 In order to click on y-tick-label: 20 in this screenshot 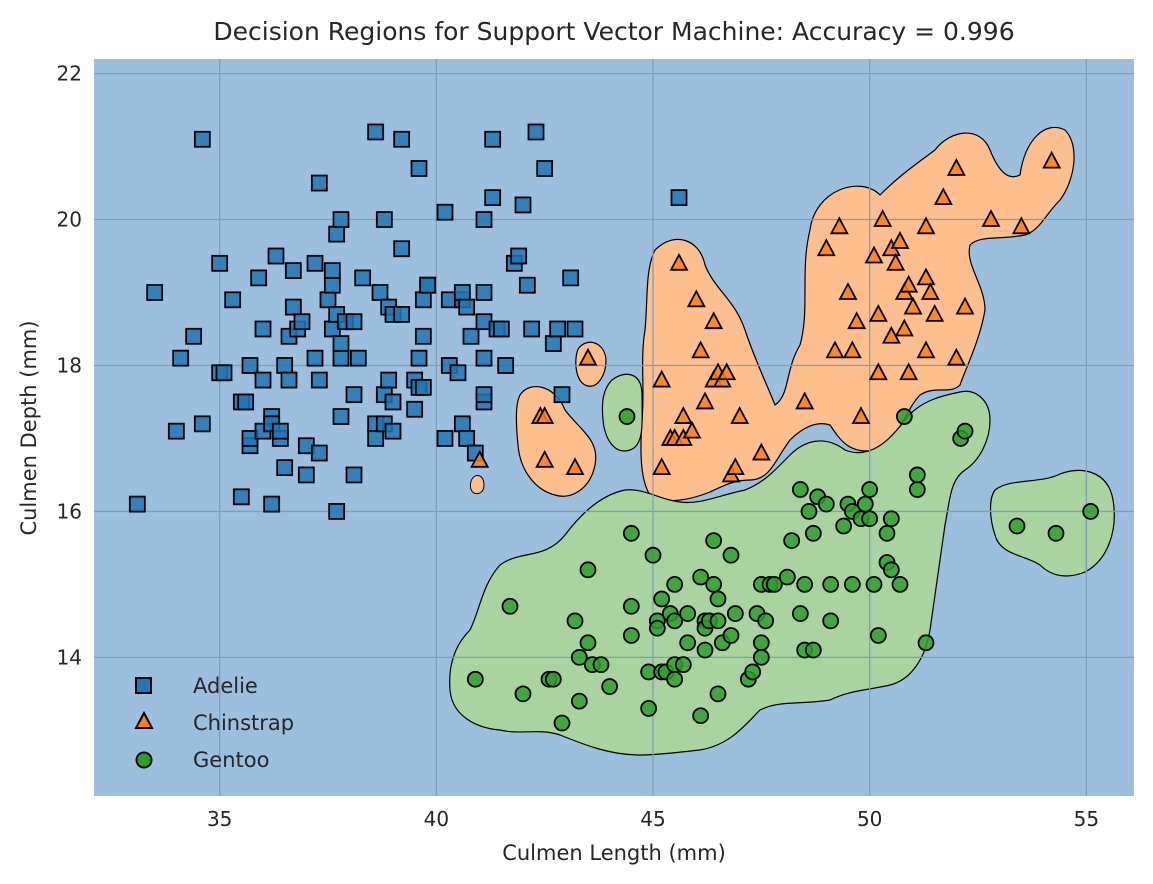, I will do `click(69, 220)`.